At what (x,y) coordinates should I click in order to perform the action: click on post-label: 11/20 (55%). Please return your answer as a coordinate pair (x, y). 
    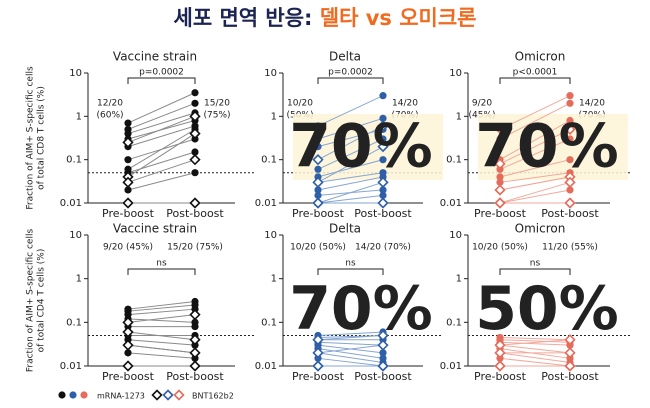
    Looking at the image, I should click on (570, 248).